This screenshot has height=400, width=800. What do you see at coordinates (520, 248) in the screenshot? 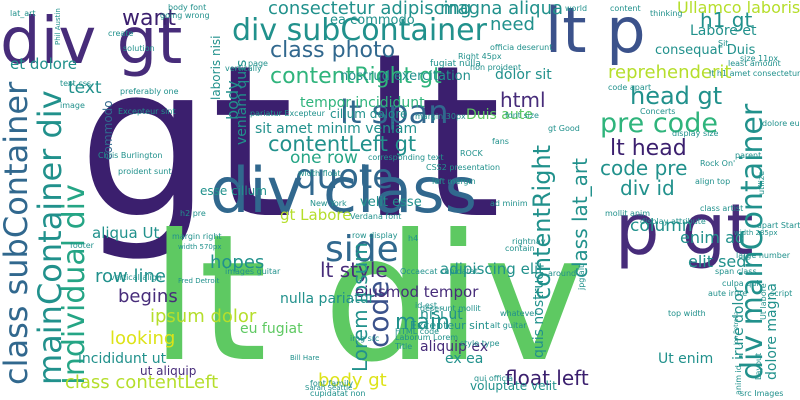
I see `word-contain: contain` at bounding box center [520, 248].